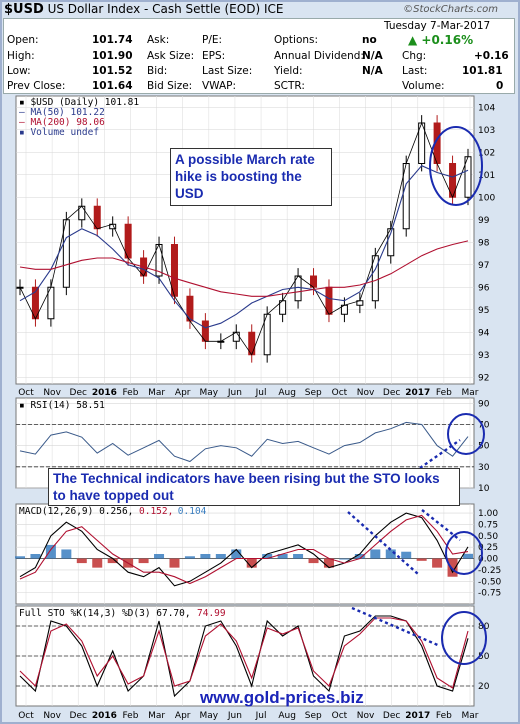  Describe the element at coordinates (488, 514) in the screenshot. I see `macd-ytick-7: 1.00` at that location.